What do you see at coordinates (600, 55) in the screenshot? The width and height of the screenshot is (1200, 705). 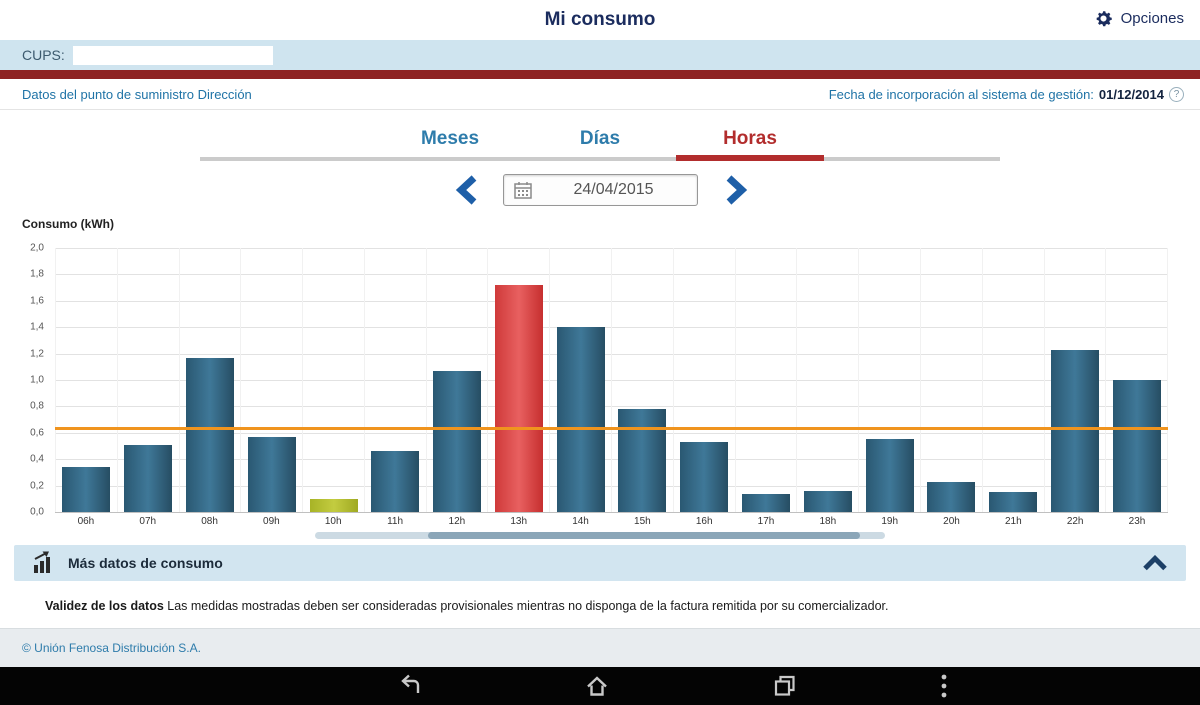 I see `cups-bar: CUPS:` at bounding box center [600, 55].